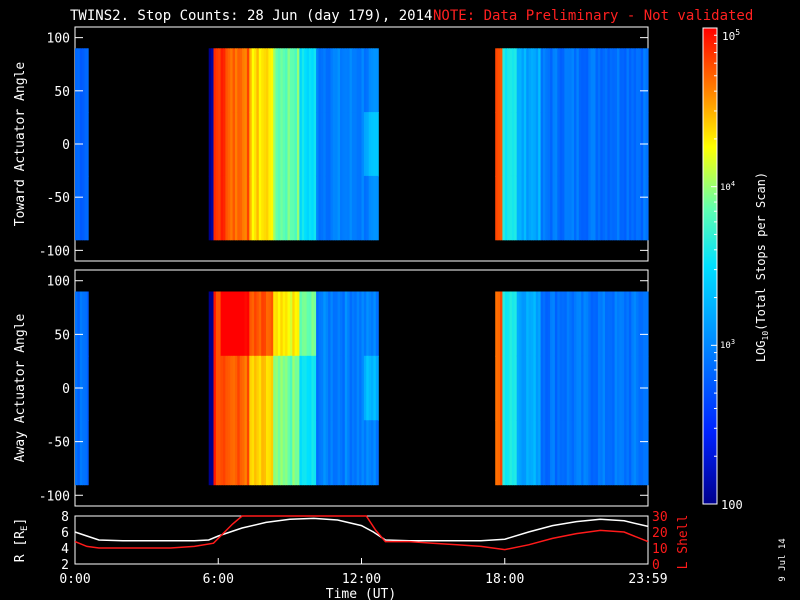 This screenshot has height=600, width=800. What do you see at coordinates (727, 186) in the screenshot?
I see `colorbar-upper-label: 104` at bounding box center [727, 186].